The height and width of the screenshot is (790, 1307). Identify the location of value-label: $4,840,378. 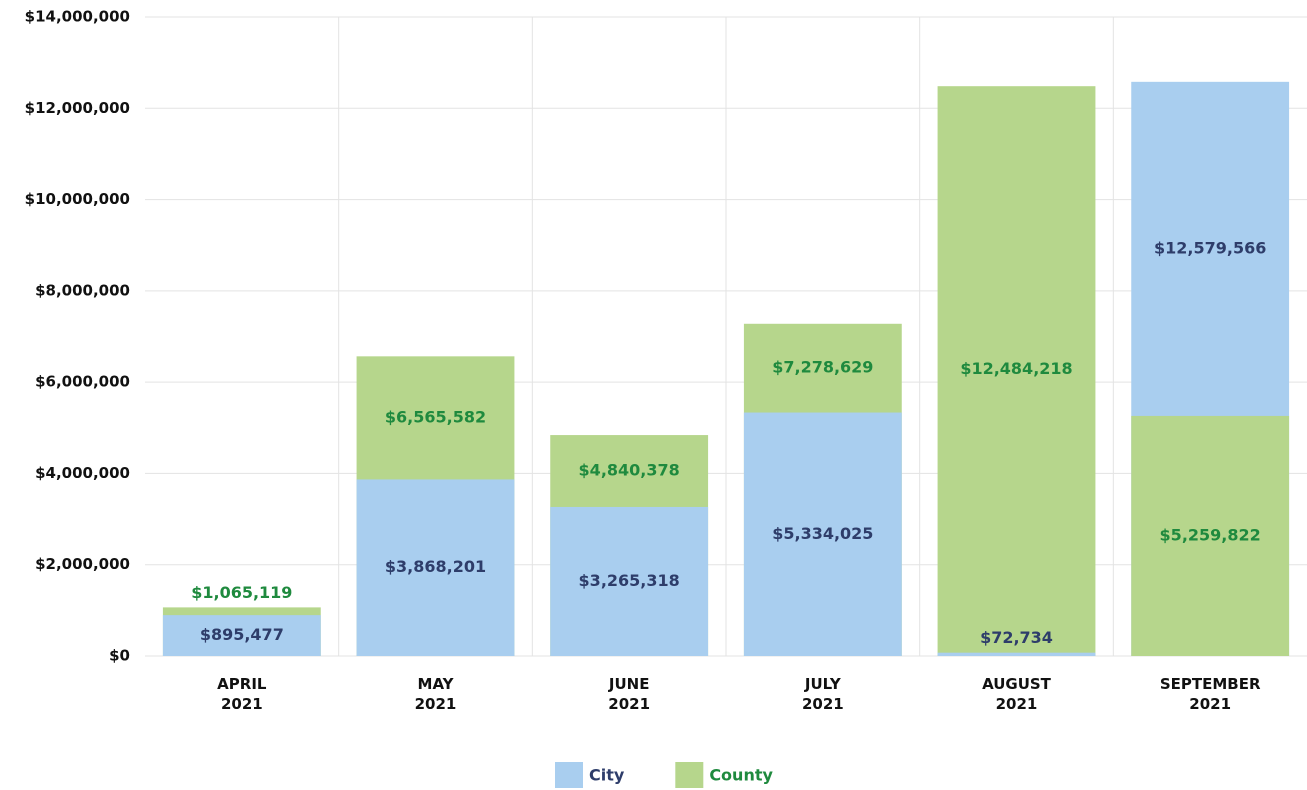
(629, 470).